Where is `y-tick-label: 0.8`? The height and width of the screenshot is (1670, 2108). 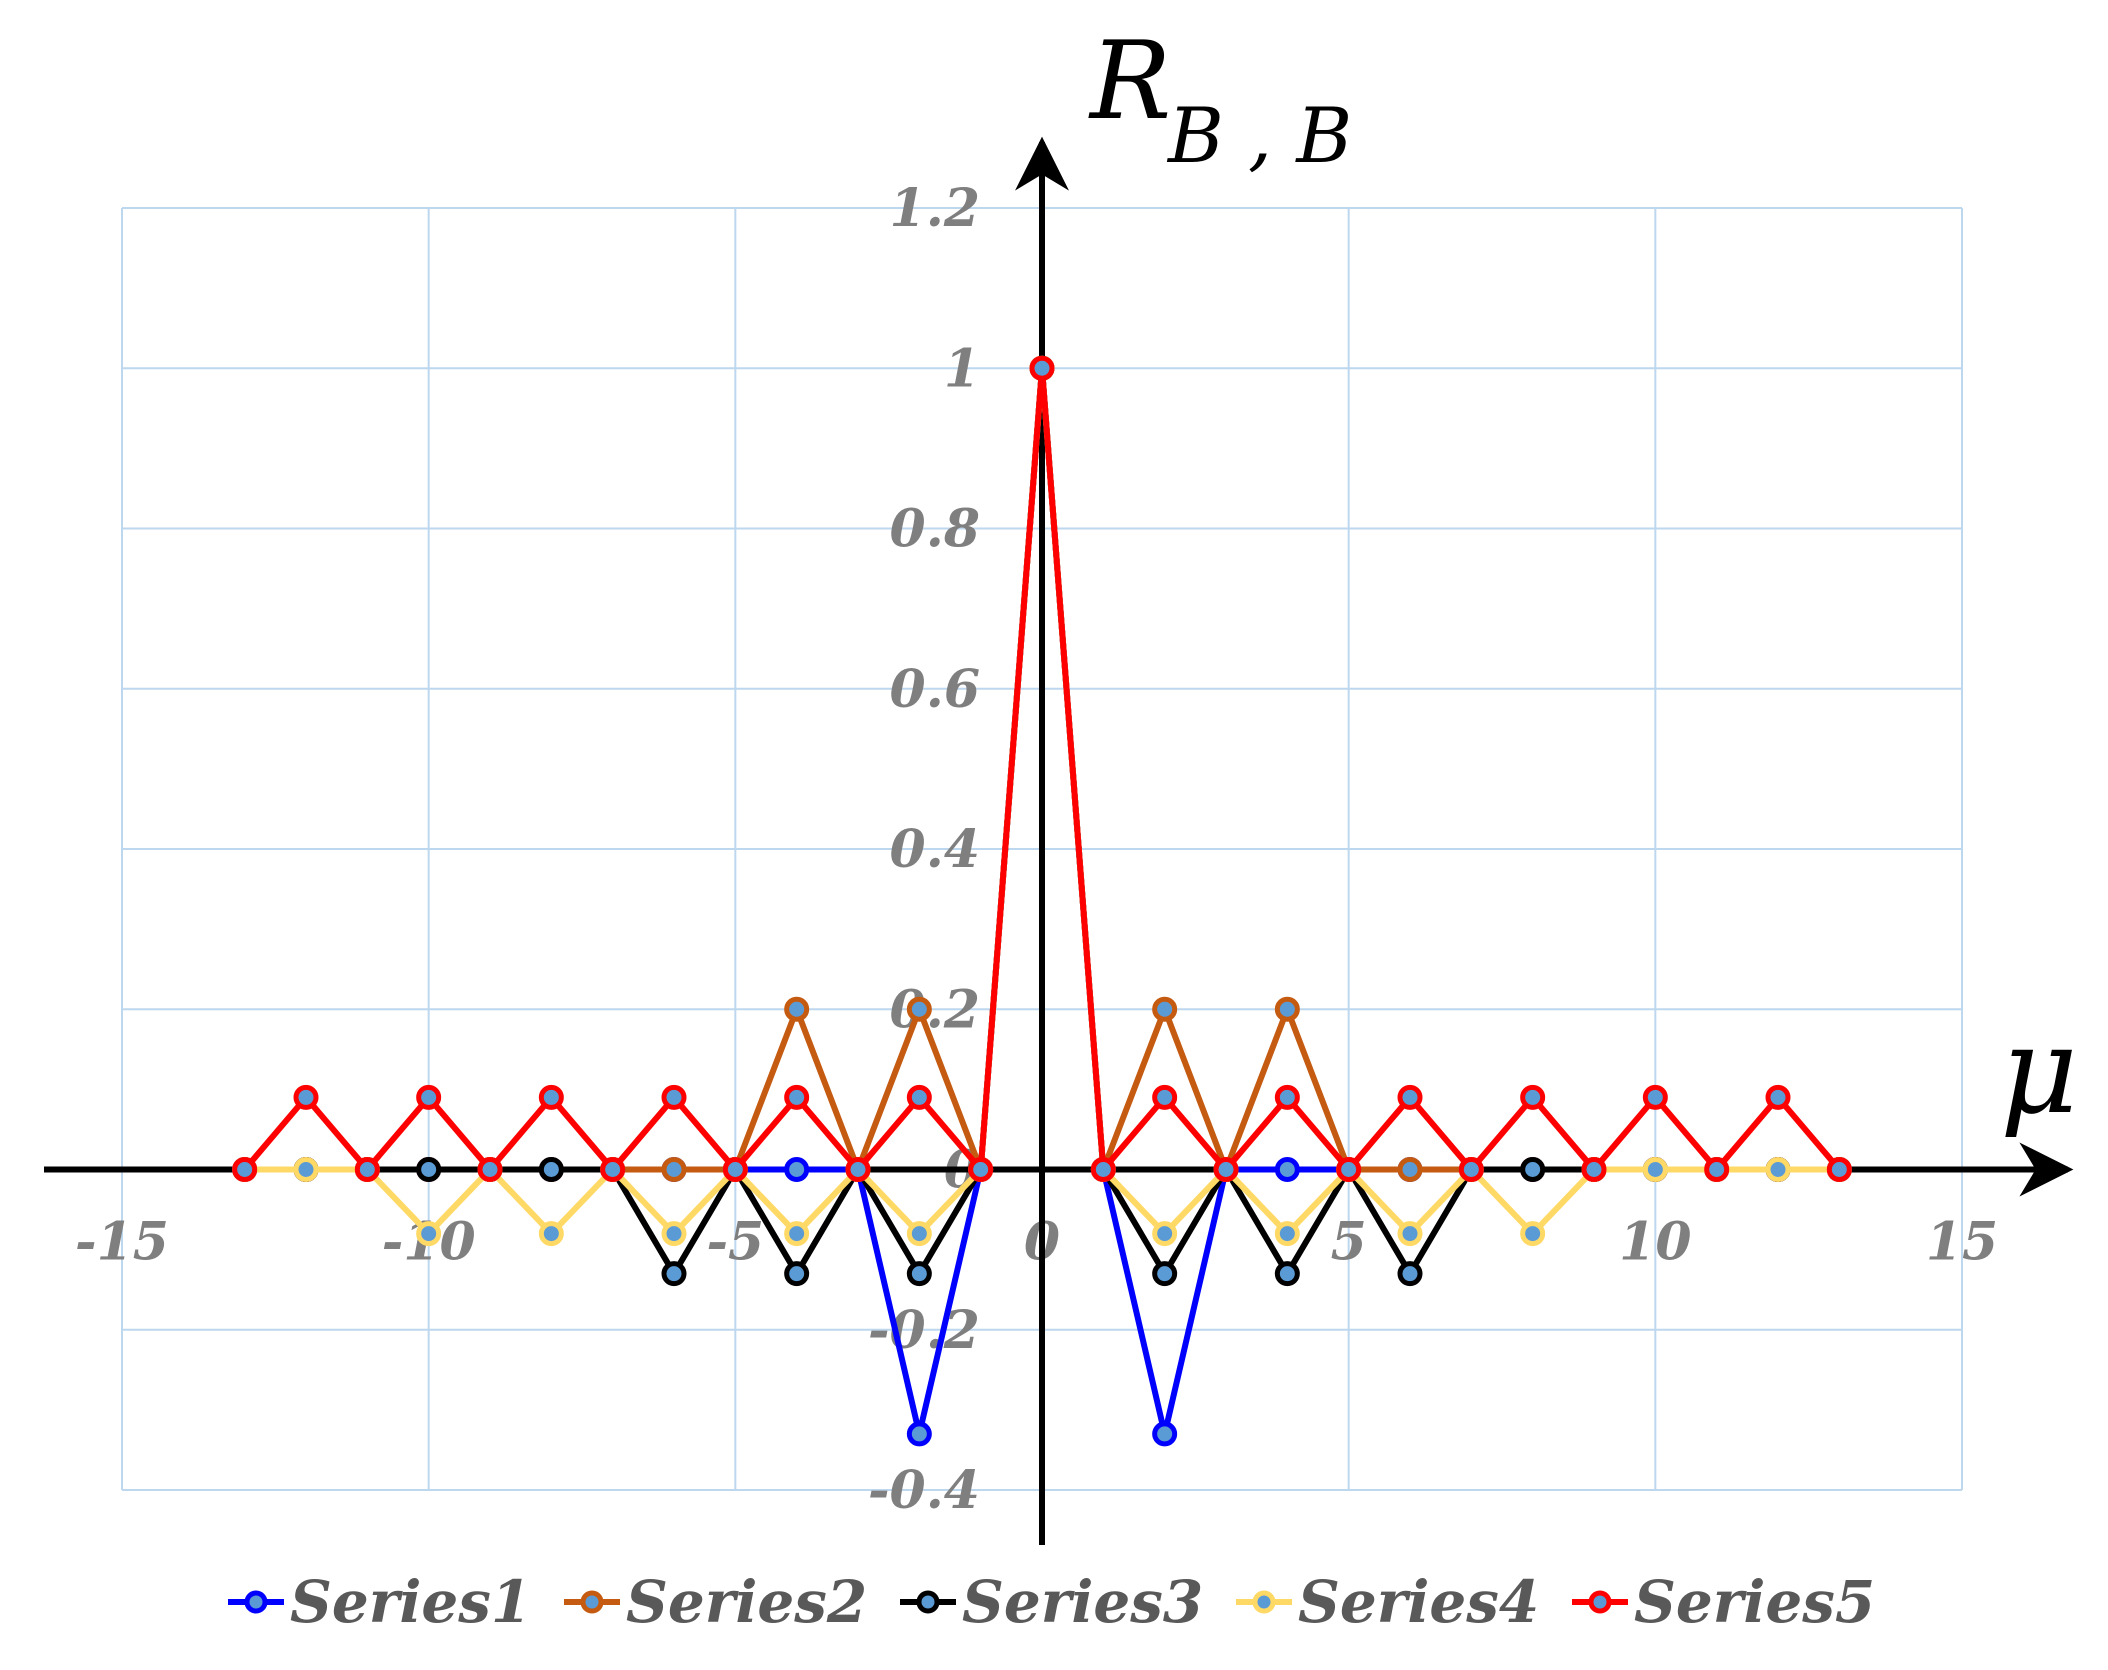 y-tick-label: 0.8 is located at coordinates (935, 529).